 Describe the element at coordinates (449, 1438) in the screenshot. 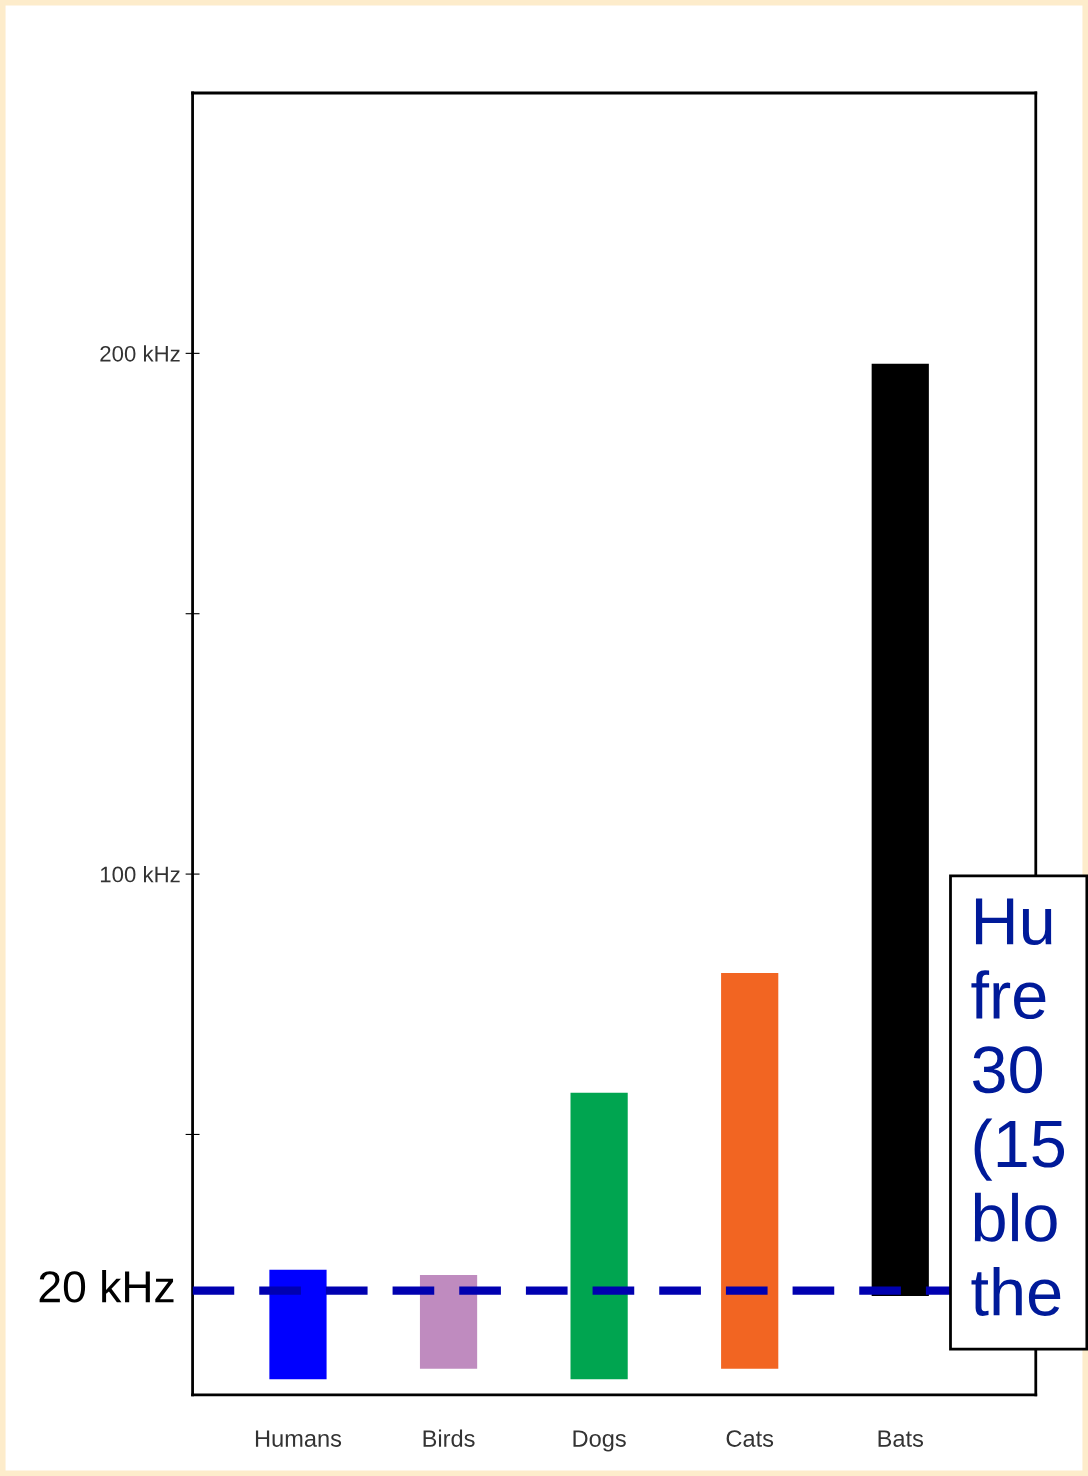

I see `x-tick-label: Birds` at that location.